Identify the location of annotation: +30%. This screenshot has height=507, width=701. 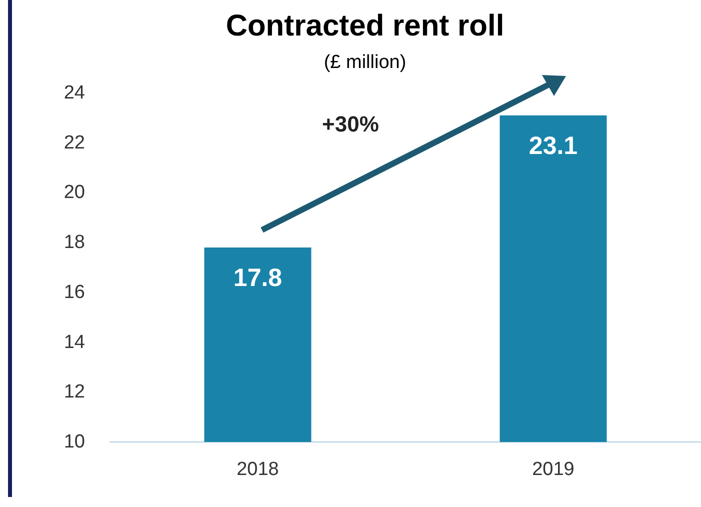
(350, 124).